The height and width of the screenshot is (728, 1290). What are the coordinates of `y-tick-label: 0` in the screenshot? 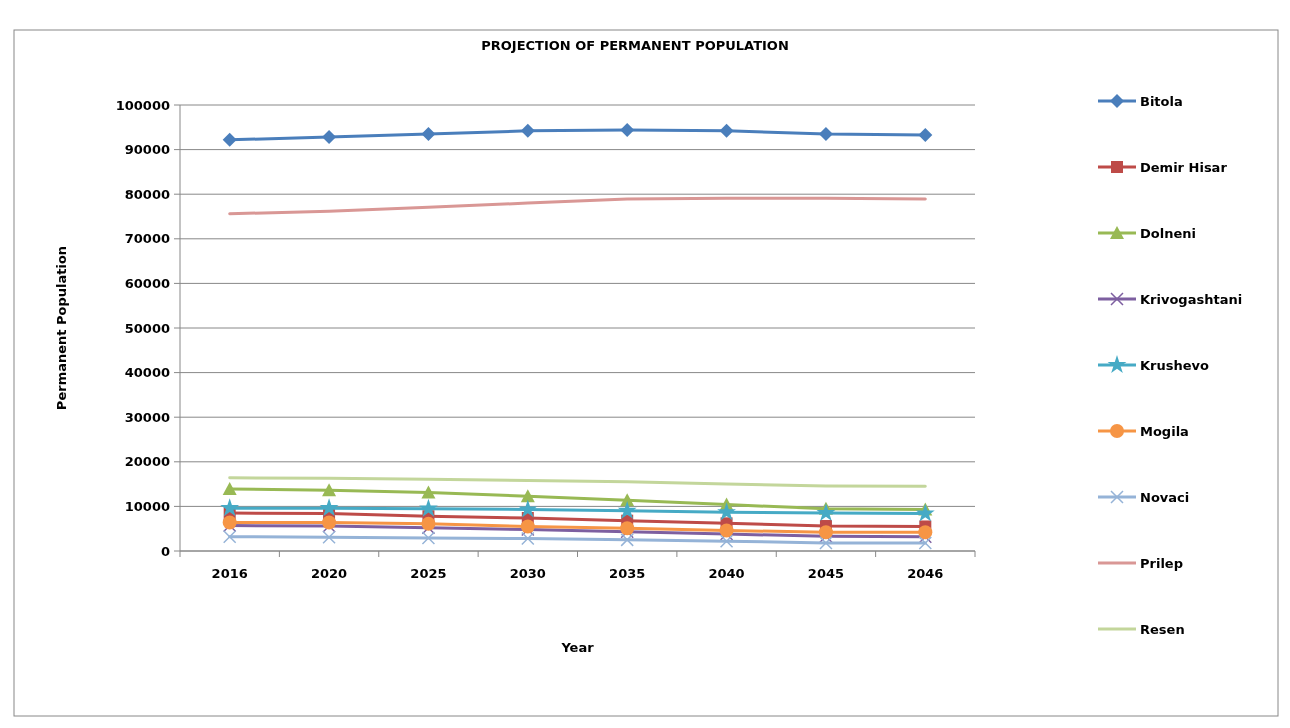 It's located at (165, 551).